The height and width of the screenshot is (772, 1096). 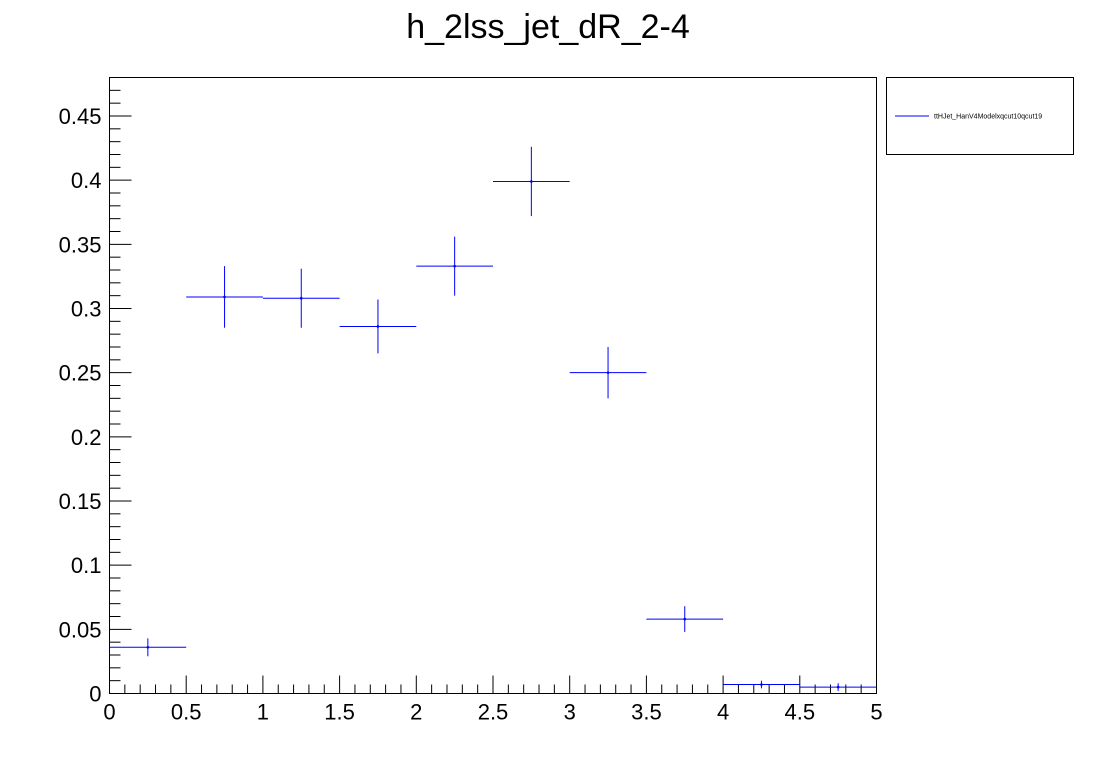 What do you see at coordinates (548, 27) in the screenshot?
I see `chart-title: h_2lss_jet_dR_2-4` at bounding box center [548, 27].